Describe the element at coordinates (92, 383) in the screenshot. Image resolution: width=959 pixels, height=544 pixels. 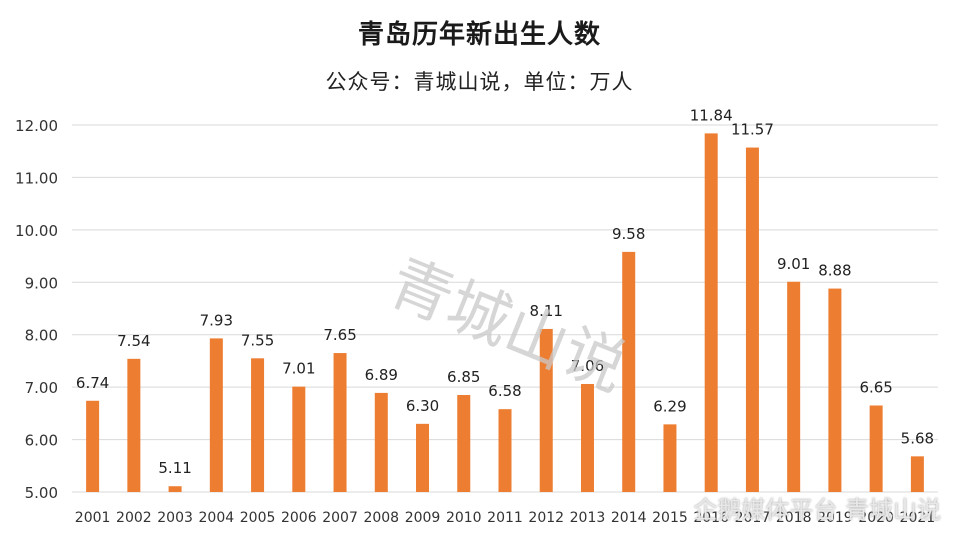
I see `data-label: 6.74` at that location.